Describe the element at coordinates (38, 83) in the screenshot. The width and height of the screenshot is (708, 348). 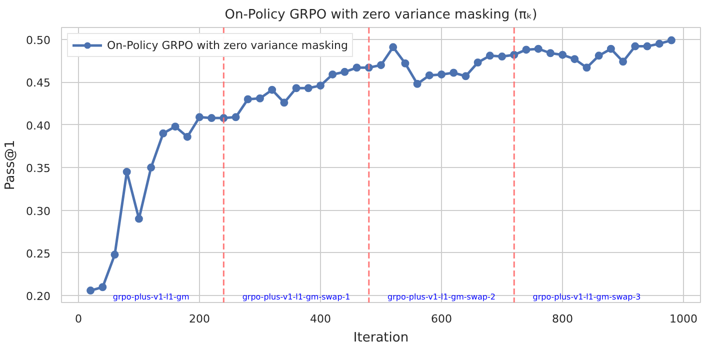
I see `y-tick-label: 0.45` at that location.